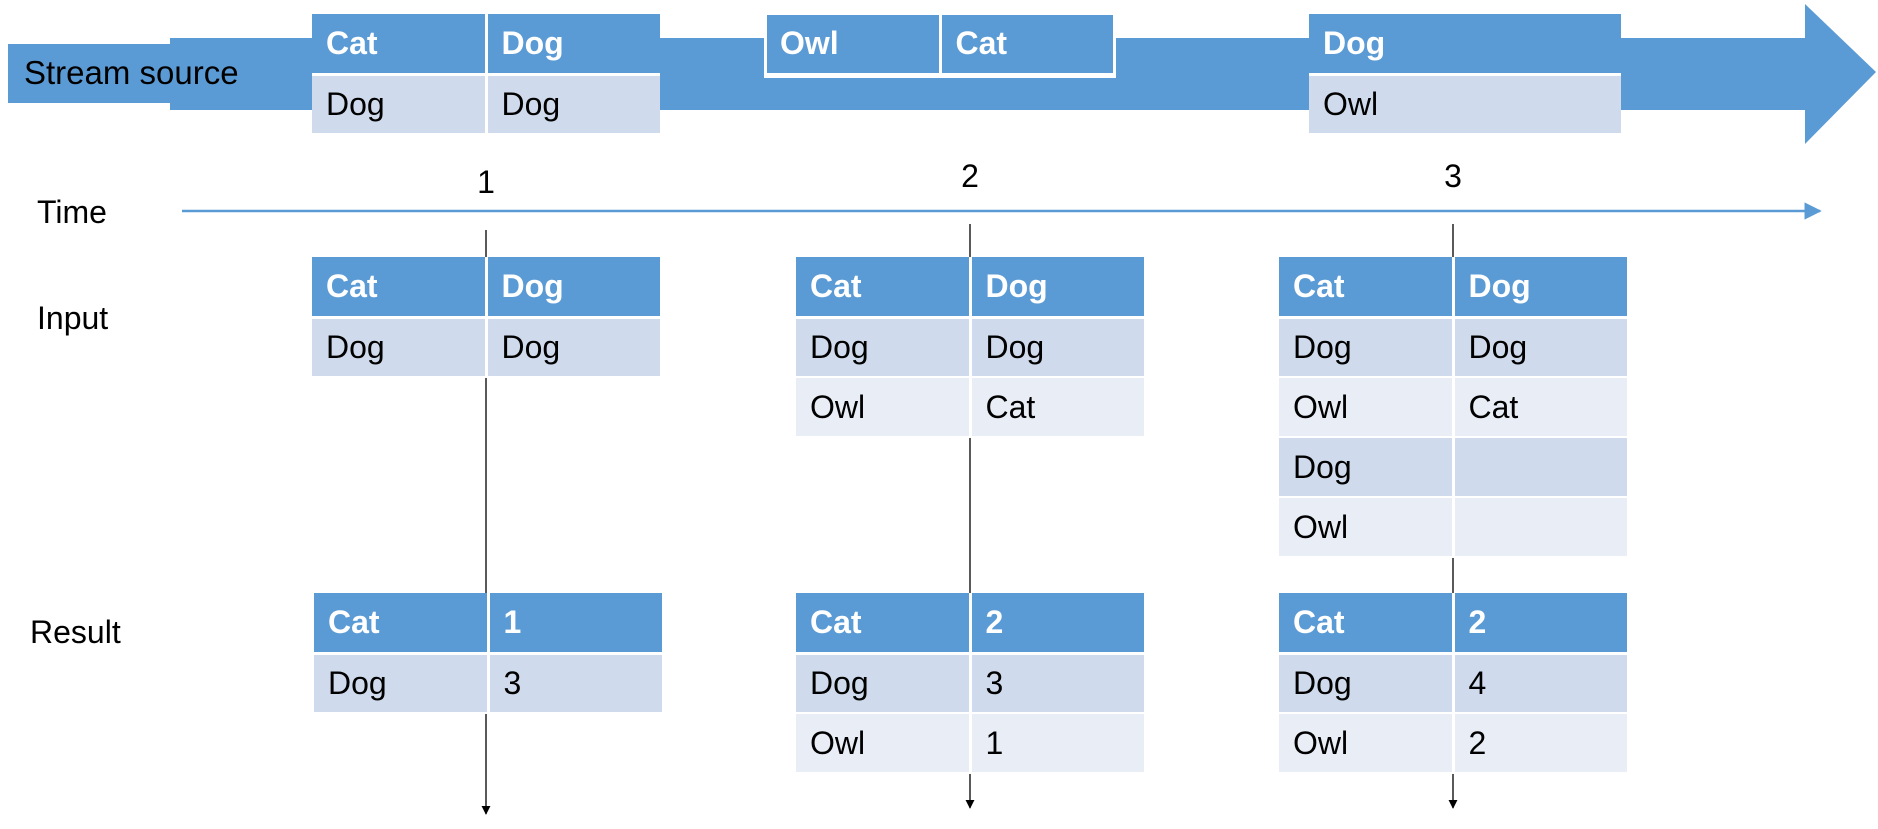 The height and width of the screenshot is (829, 1878). I want to click on table-row: Dog 4, so click(1453, 683).